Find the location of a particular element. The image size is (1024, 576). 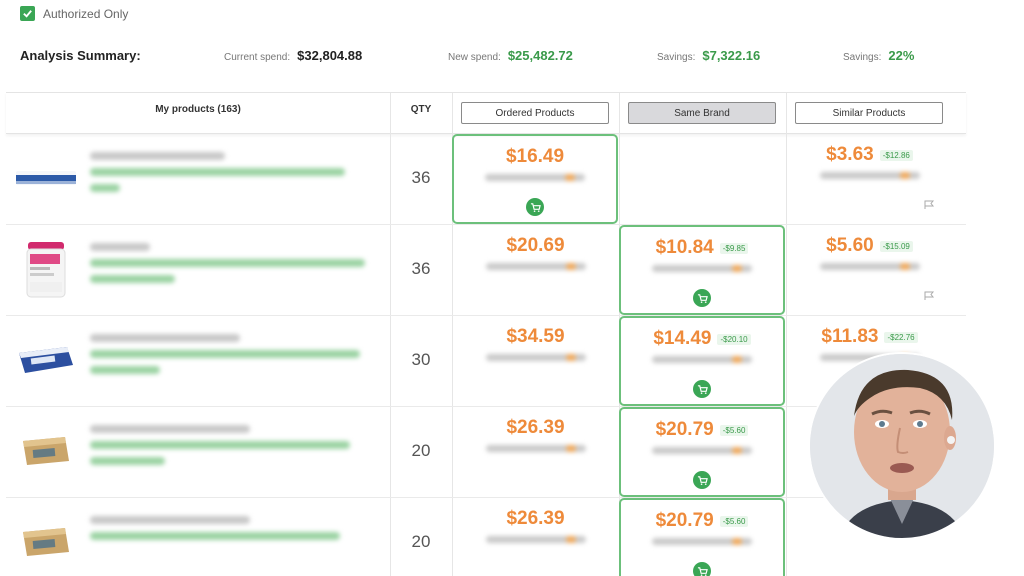

products-header: My products (163) is located at coordinates (198, 109).